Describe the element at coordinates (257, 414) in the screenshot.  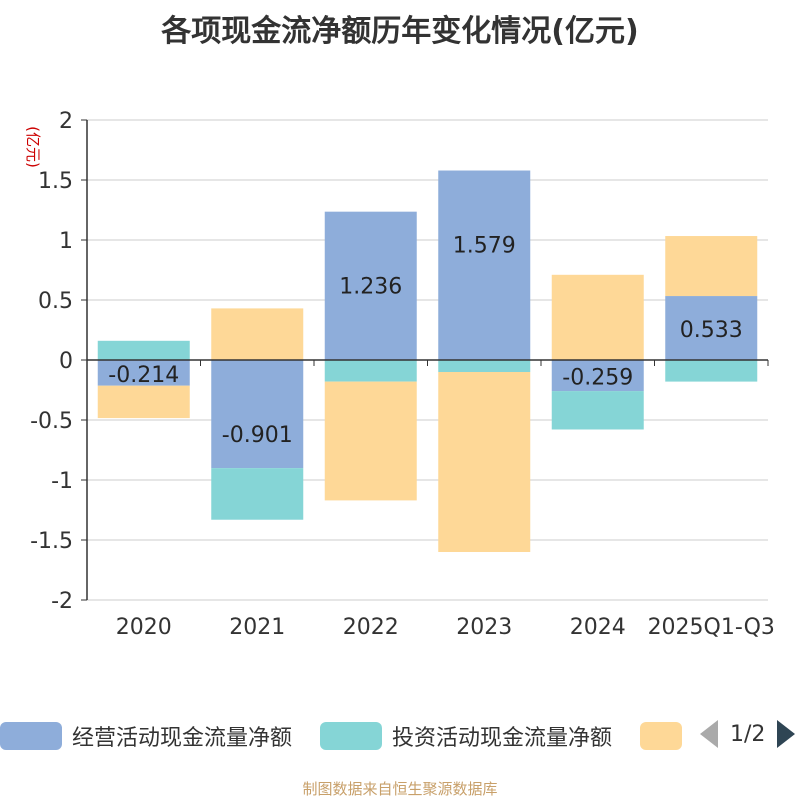
I see `bar-series-0-2021` at that location.